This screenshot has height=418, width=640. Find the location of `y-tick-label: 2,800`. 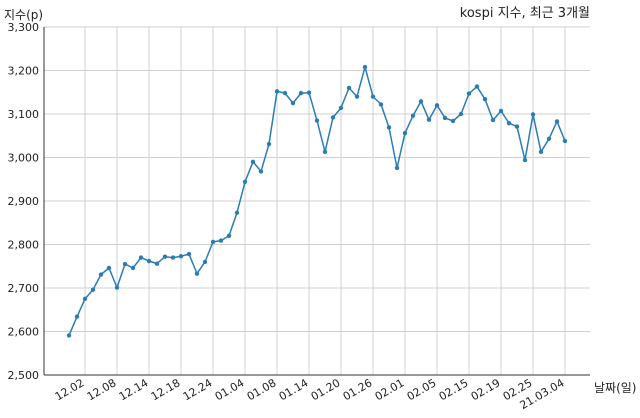

y-tick-label: 2,800 is located at coordinates (24, 245).